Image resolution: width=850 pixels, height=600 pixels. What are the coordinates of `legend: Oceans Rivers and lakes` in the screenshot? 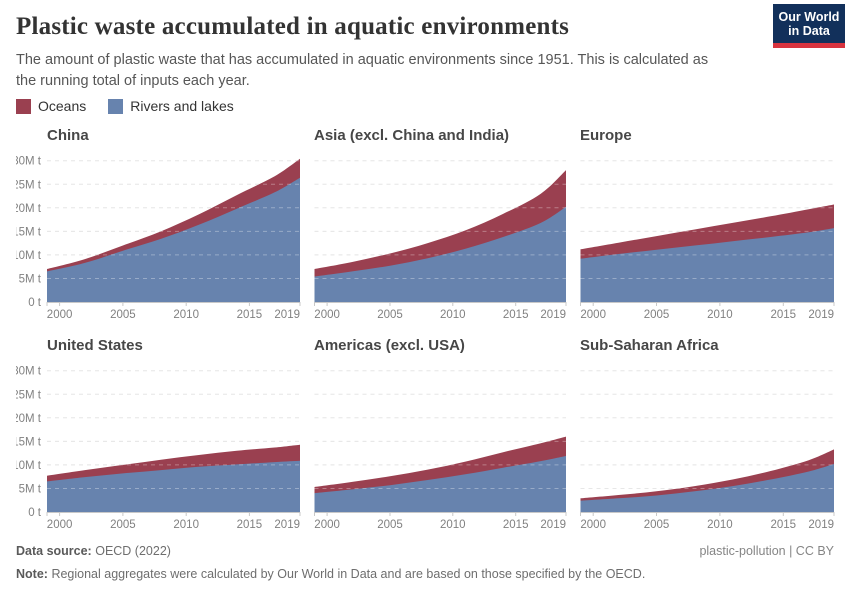 It's located at (125, 106).